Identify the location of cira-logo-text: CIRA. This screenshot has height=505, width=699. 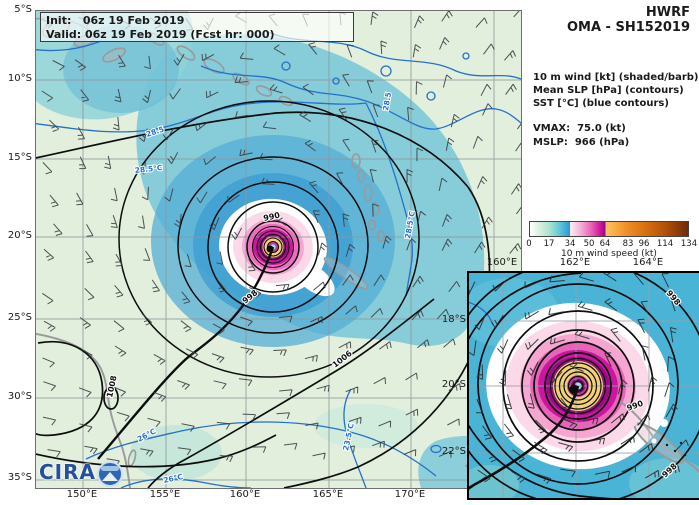
(67, 472).